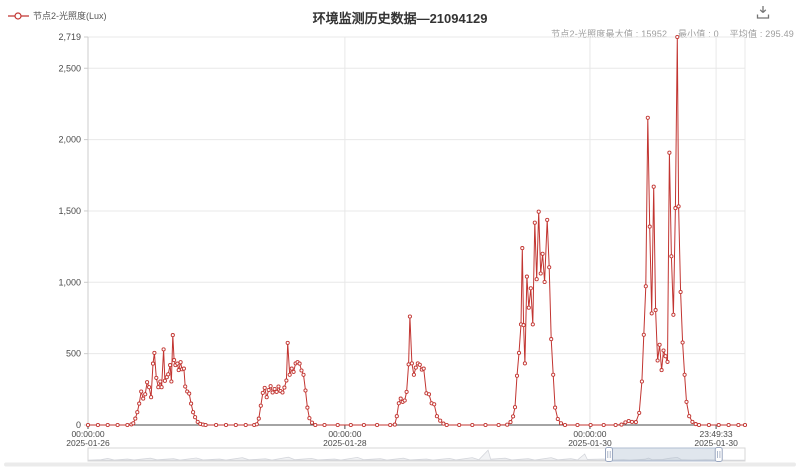  Describe the element at coordinates (664, 454) in the screenshot. I see `datazoom-window` at that location.